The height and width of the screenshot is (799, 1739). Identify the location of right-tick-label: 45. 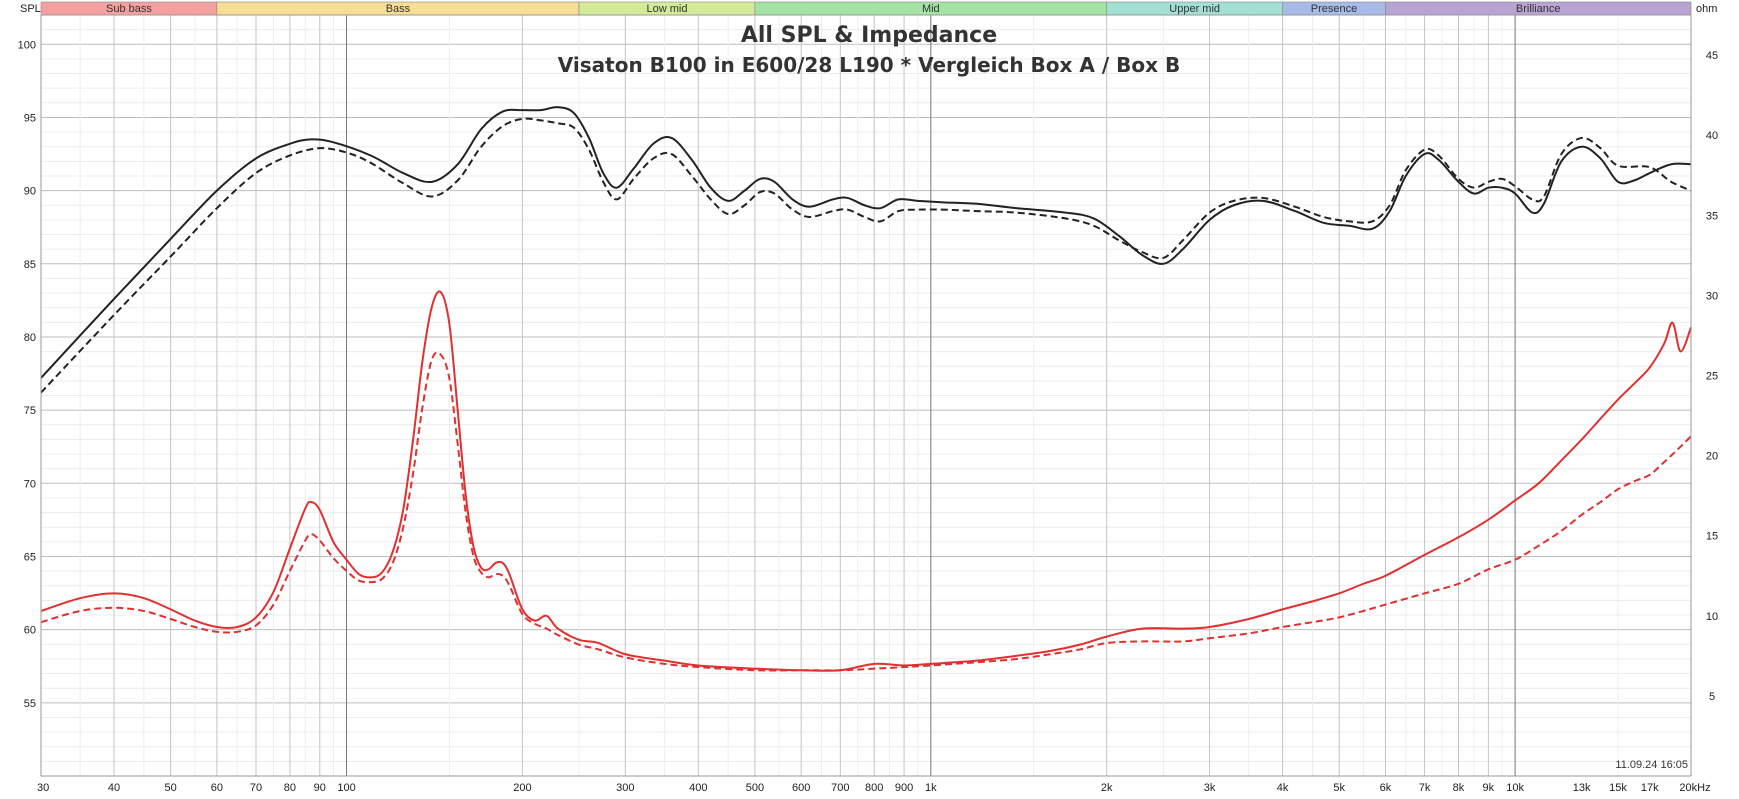
(1712, 56).